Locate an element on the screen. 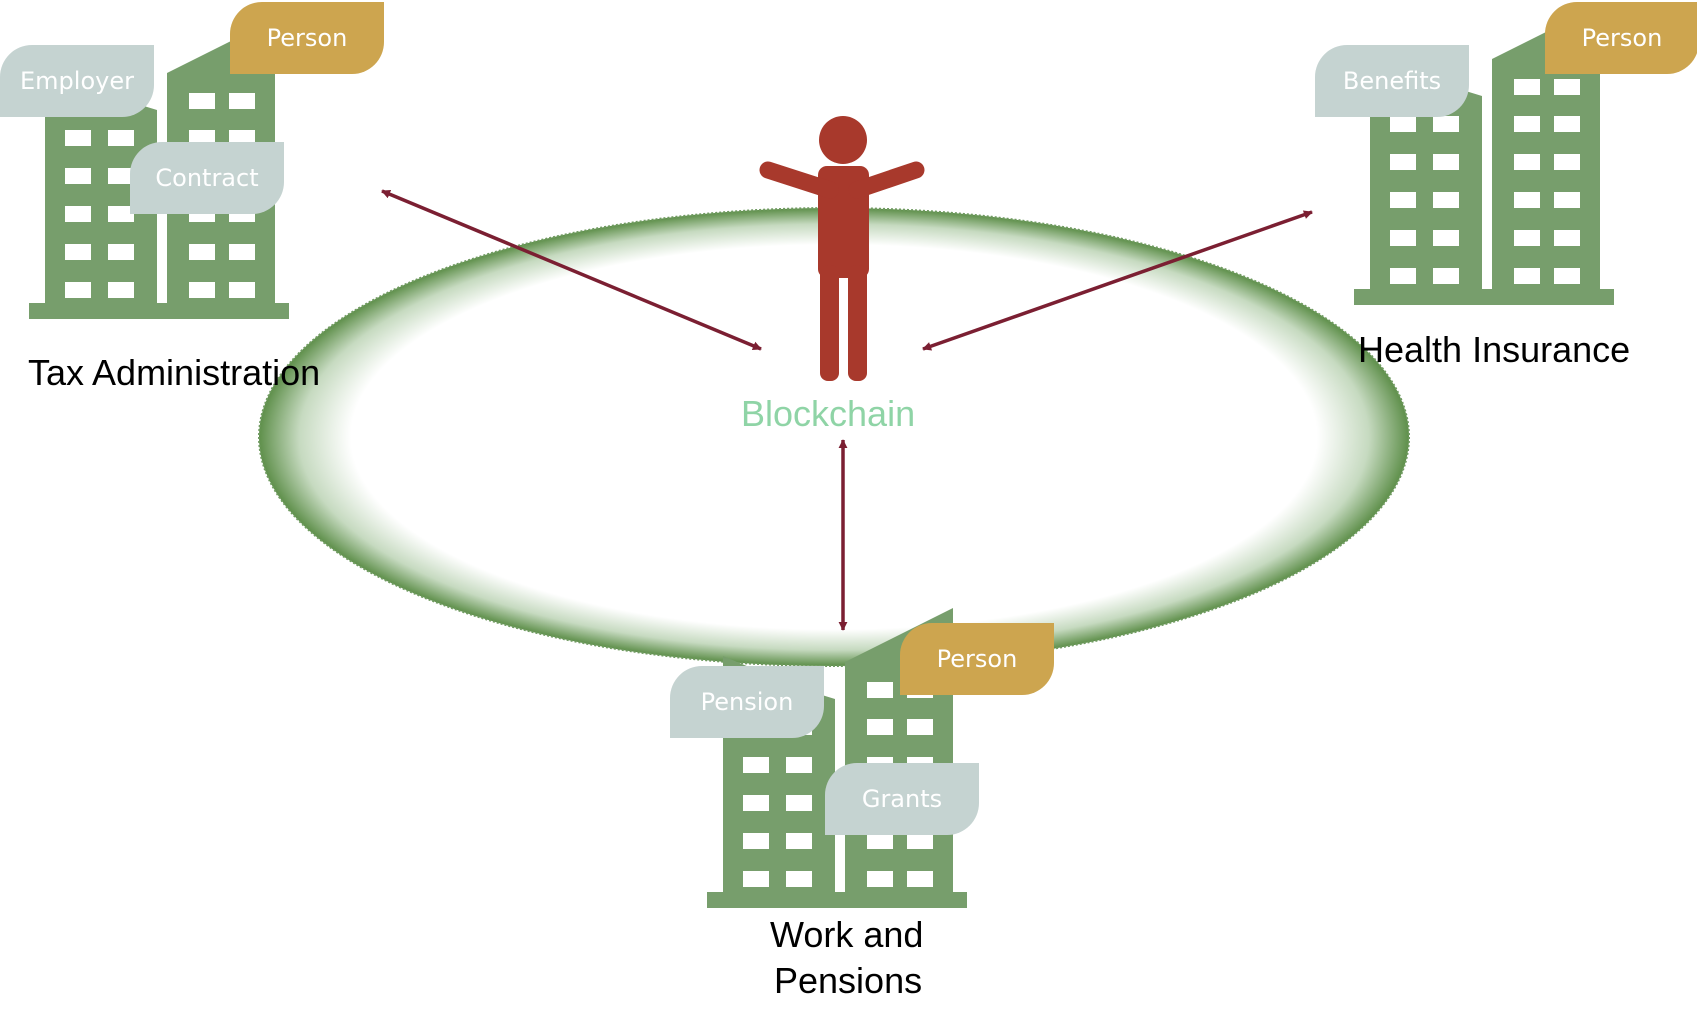 Image resolution: width=1697 pixels, height=1030 pixels. tax-administration-label: Tax Administration is located at coordinates (174, 372).